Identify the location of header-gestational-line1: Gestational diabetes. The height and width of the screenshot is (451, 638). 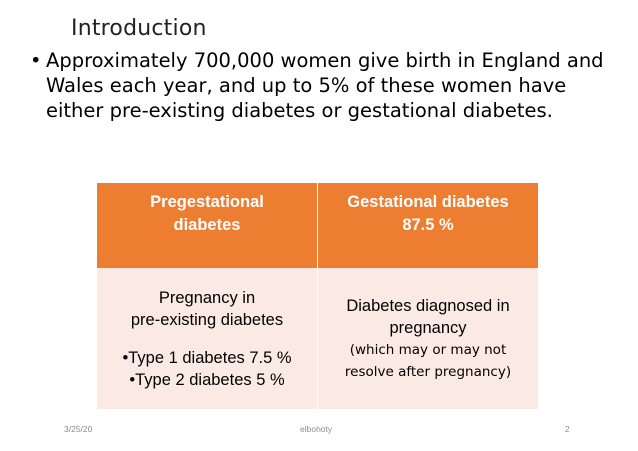
(428, 202).